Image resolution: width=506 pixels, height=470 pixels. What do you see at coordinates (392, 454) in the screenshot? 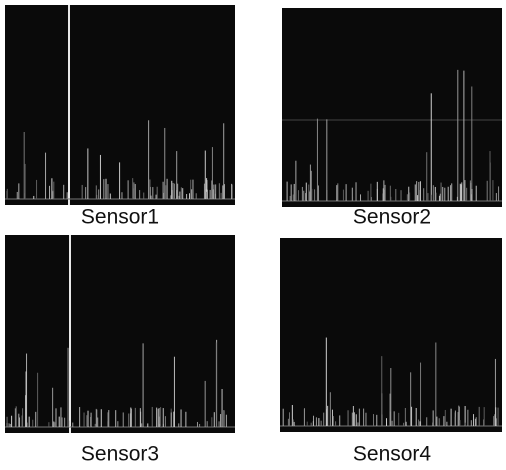
I see `panel-label: Sensor4` at bounding box center [392, 454].